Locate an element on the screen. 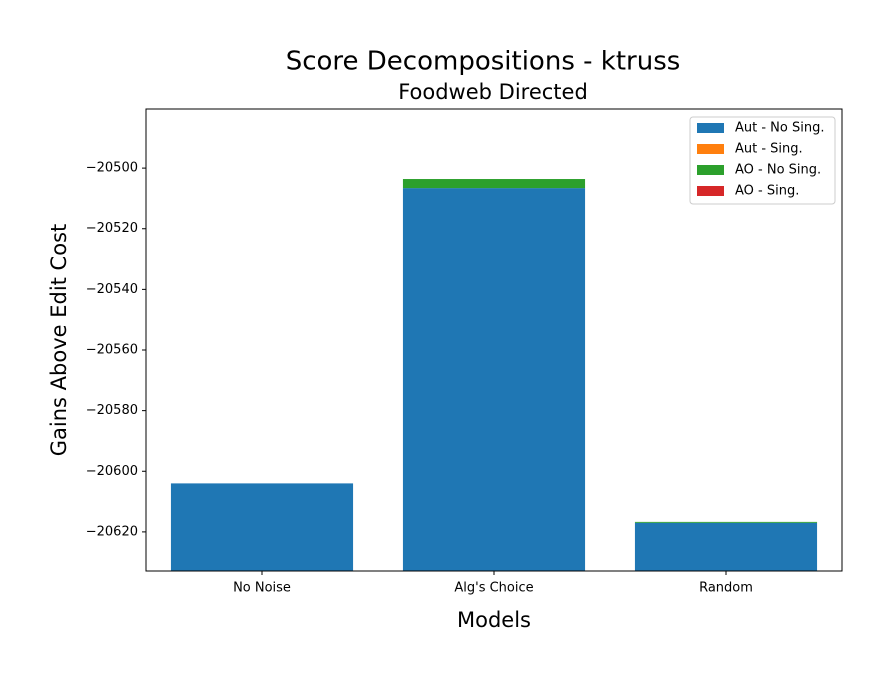 This screenshot has height=683, width=892. y-tick-label: −20540 is located at coordinates (112, 289).